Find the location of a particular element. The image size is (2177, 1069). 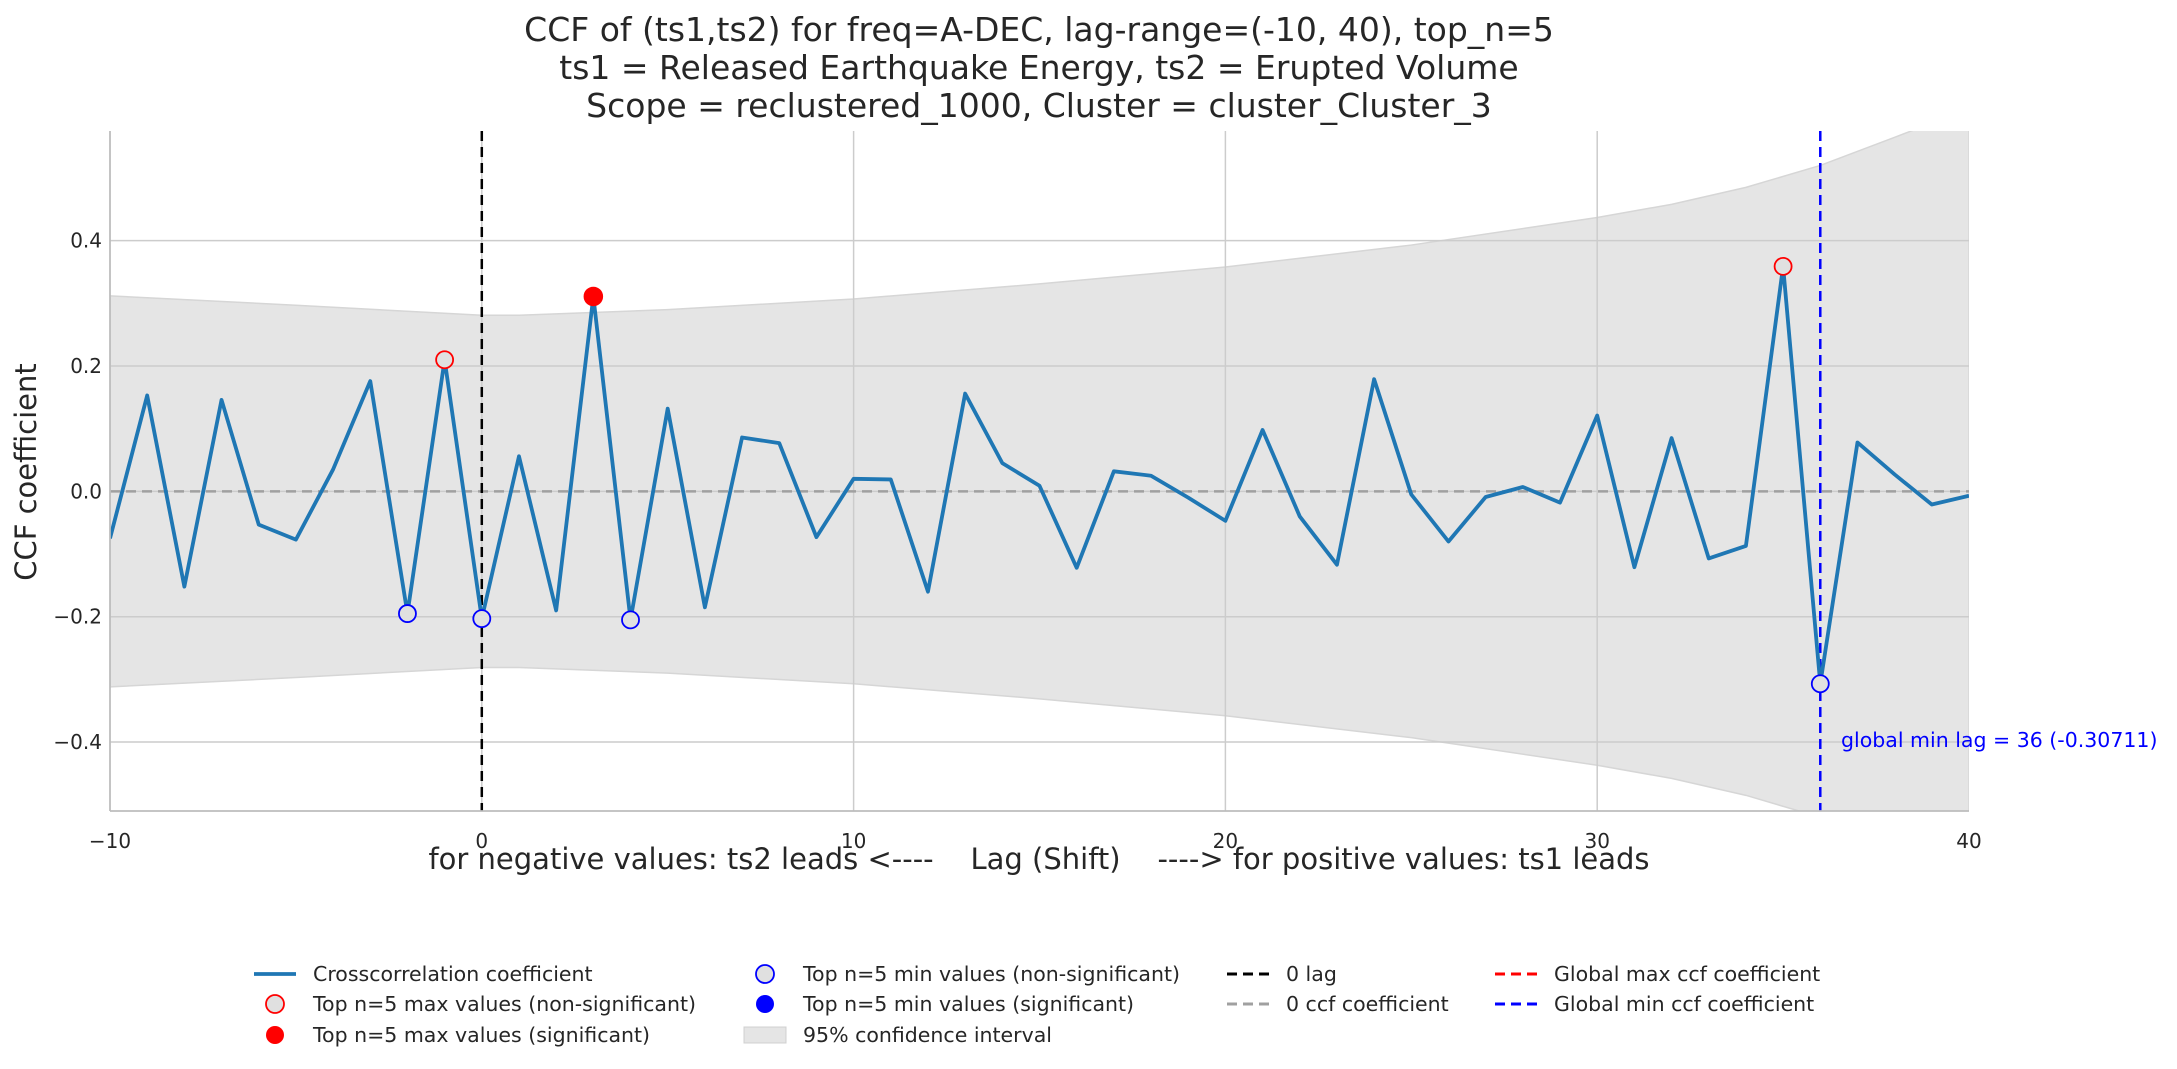

legend-entry: 95% confidence interval is located at coordinates (897, 1035).